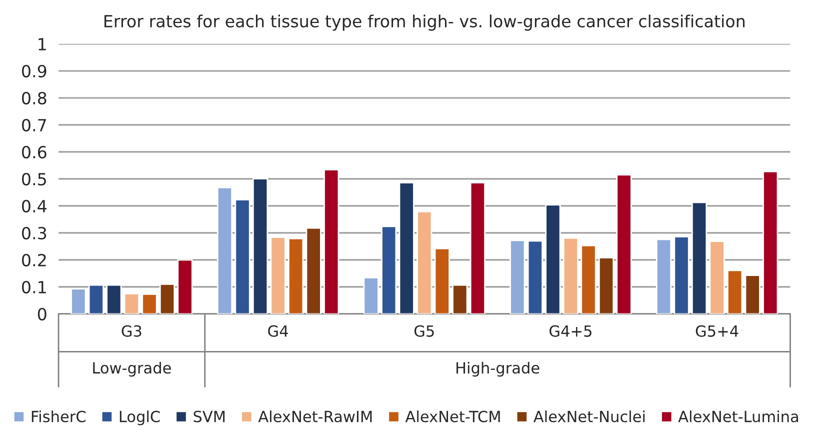 The image size is (813, 439). Describe the element at coordinates (315, 416) in the screenshot. I see `legend-label: AlexNet-RawIM` at that location.